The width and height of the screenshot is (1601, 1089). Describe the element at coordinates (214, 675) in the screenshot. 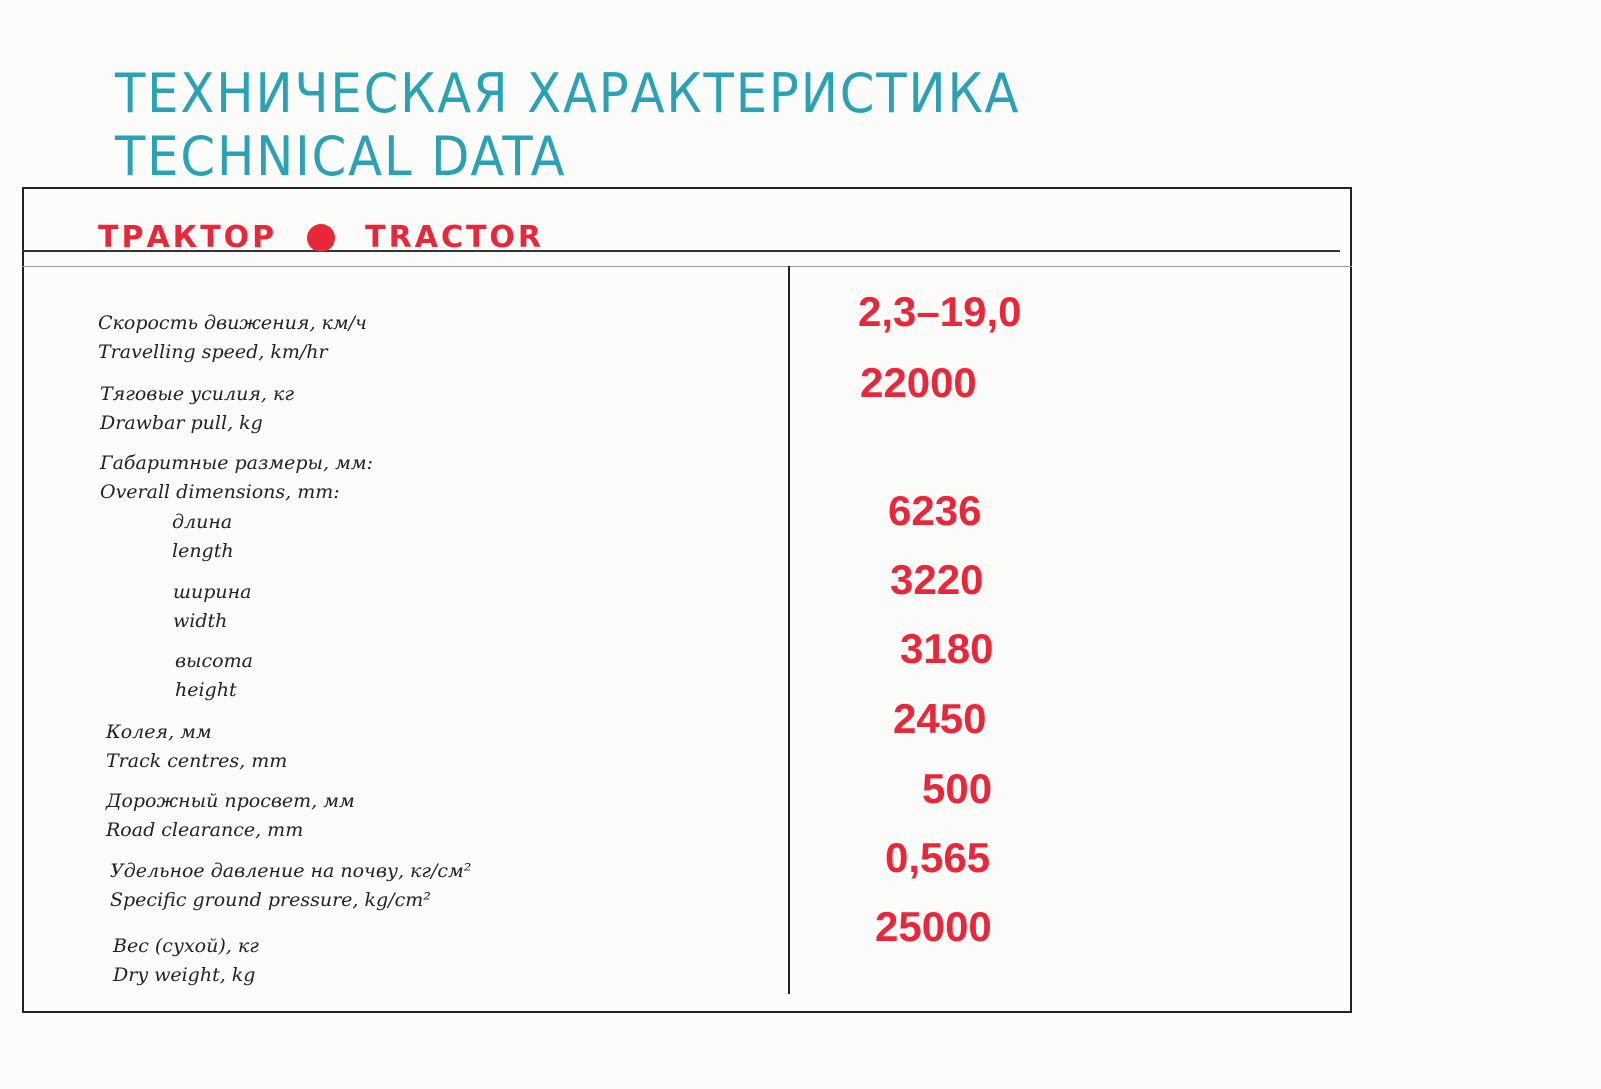

I see `spec-label: высота height` at that location.